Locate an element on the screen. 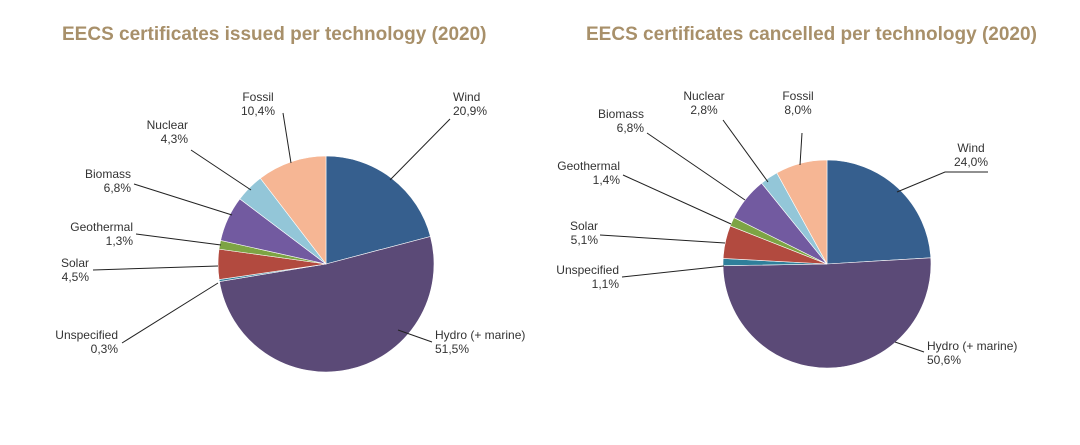 This screenshot has height=445, width=1080. slice-value-solar: 5,1% is located at coordinates (585, 240).